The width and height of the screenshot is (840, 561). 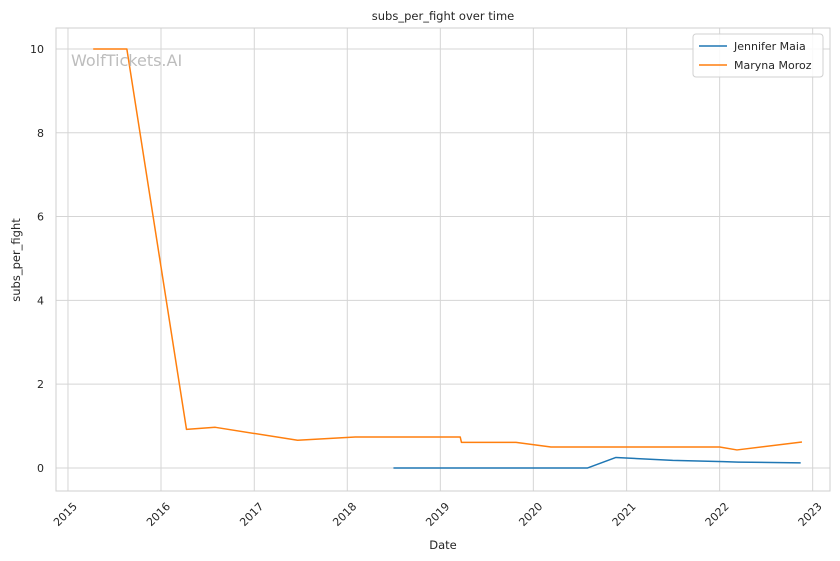 What do you see at coordinates (40, 300) in the screenshot?
I see `y-tick-label: 4` at bounding box center [40, 300].